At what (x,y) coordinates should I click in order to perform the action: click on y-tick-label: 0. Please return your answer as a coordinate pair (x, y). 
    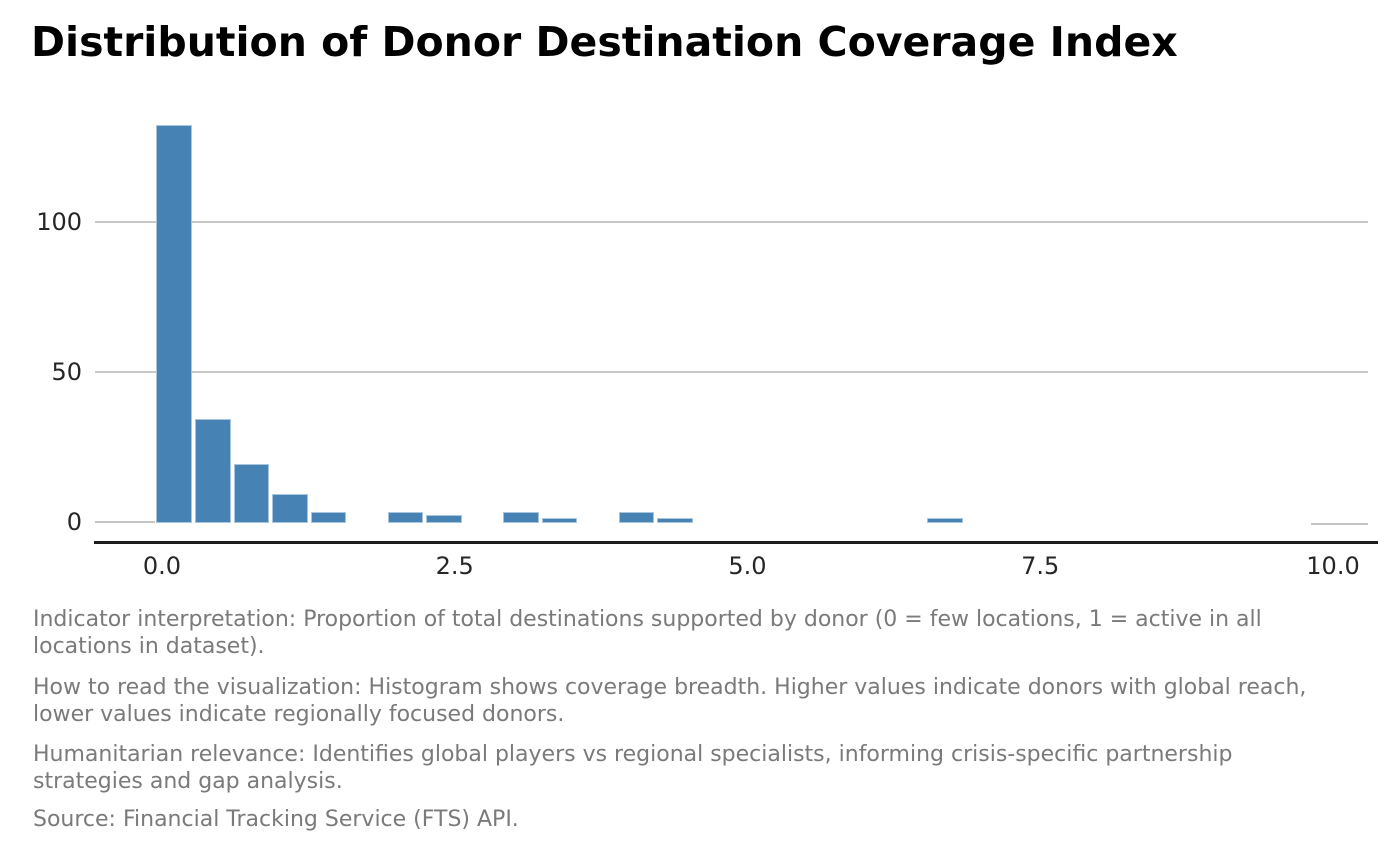
    Looking at the image, I should click on (74, 521).